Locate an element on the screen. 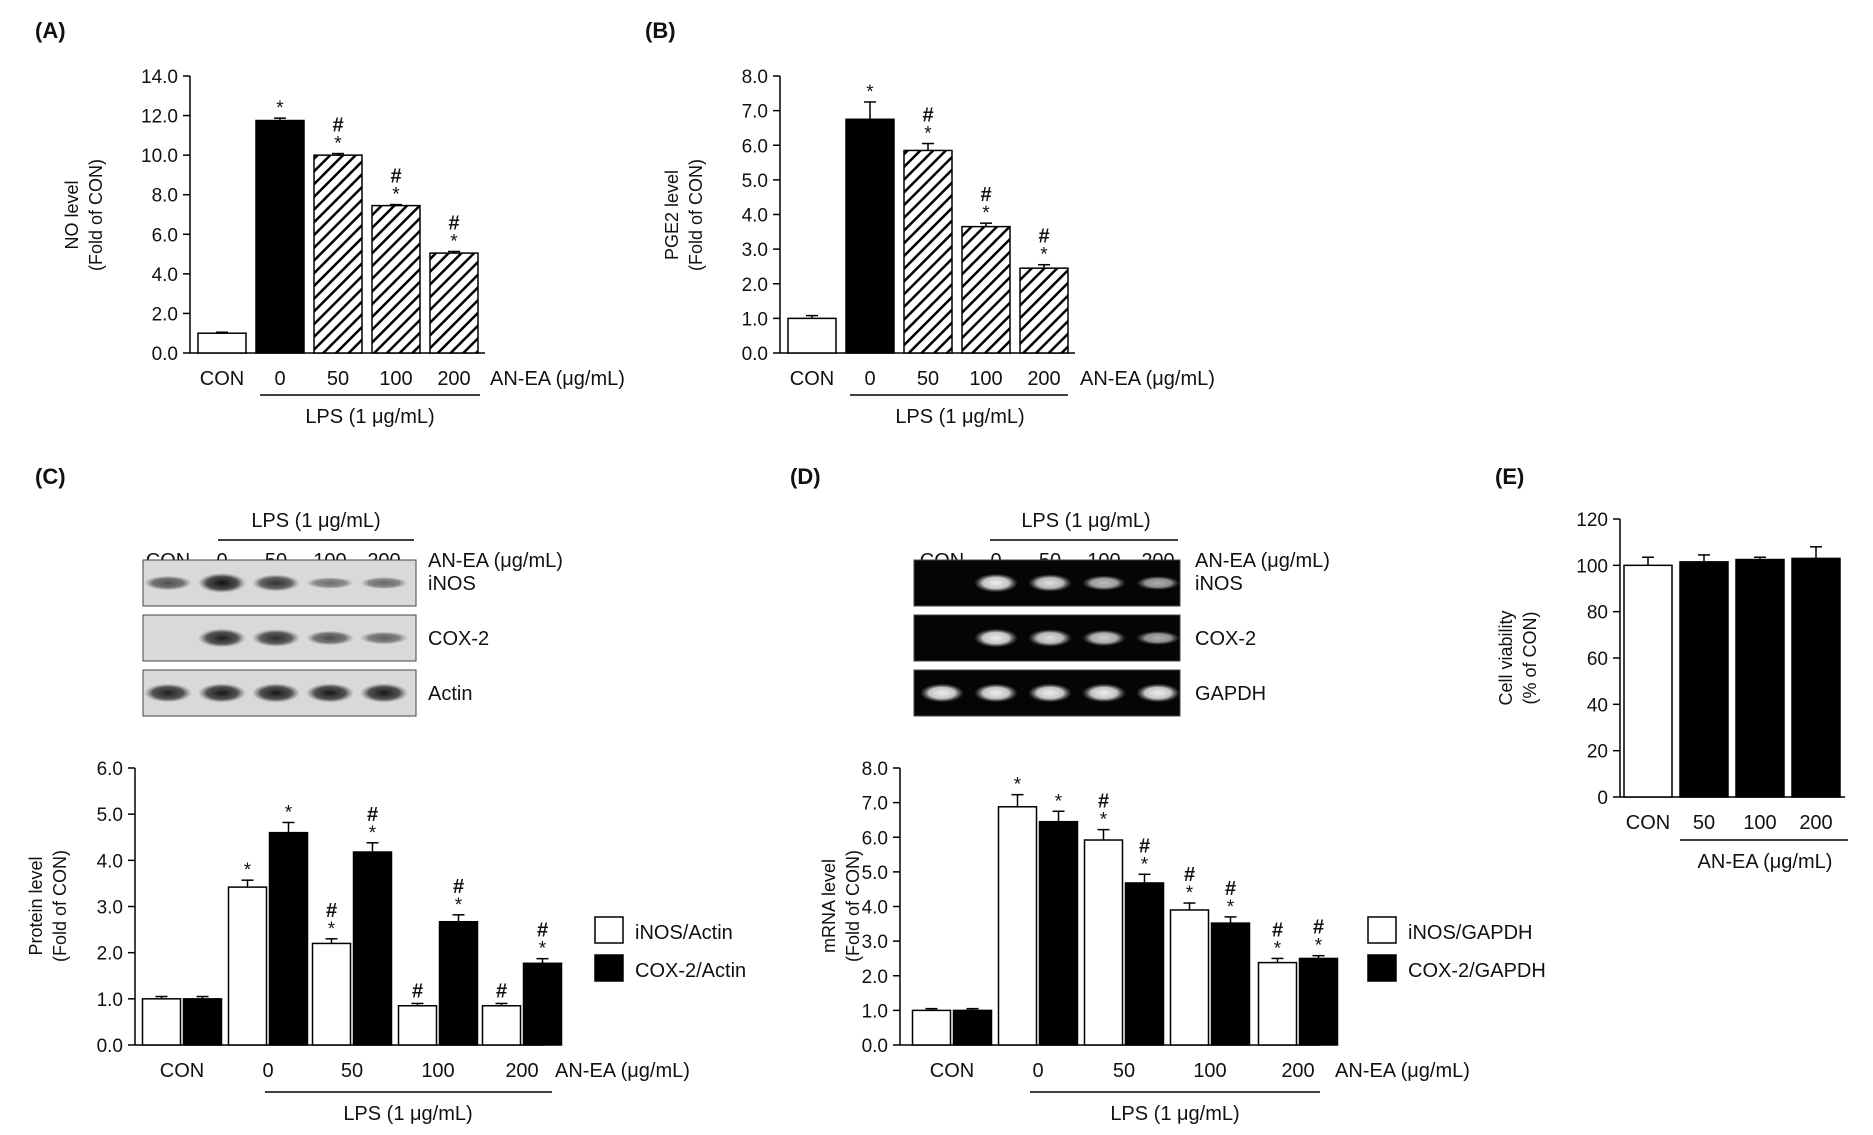 This screenshot has width=1873, height=1135. y-tick-label: 20 is located at coordinates (1597, 752).